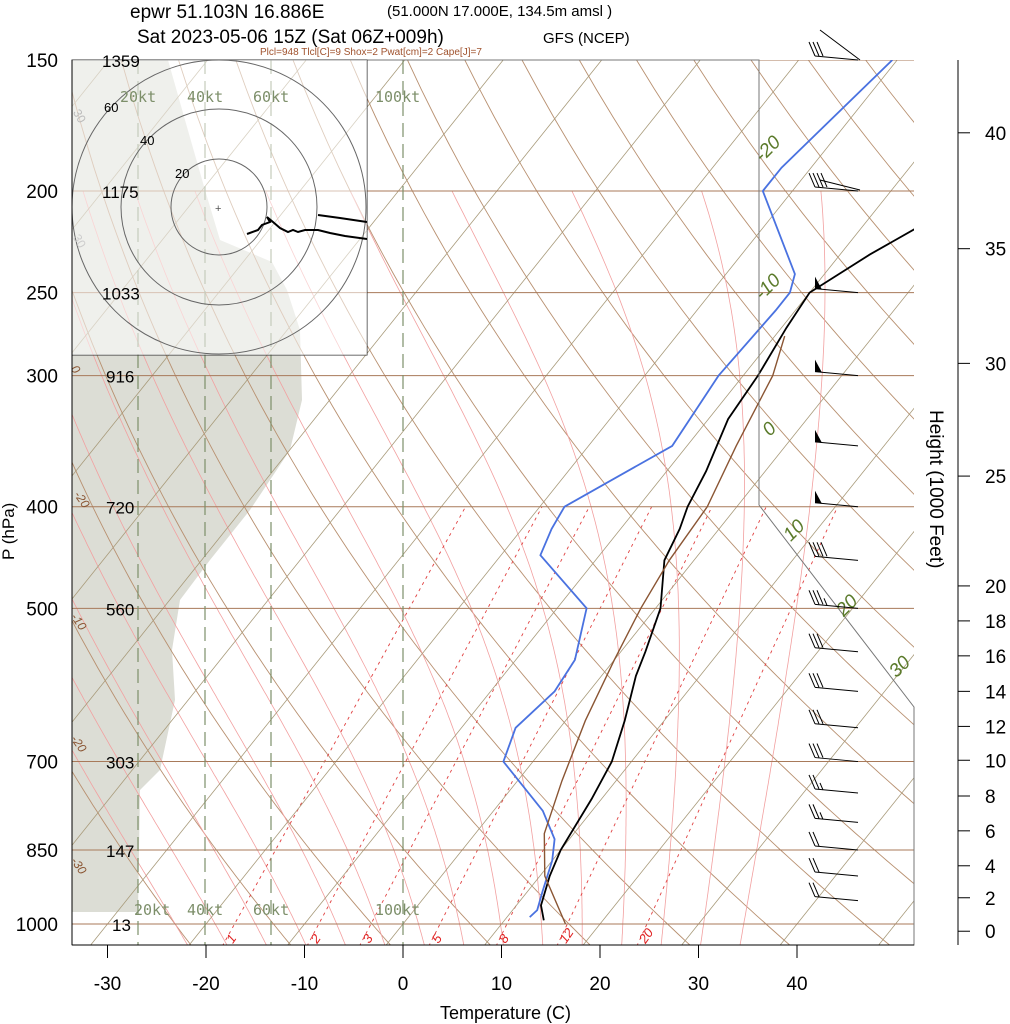  I want to click on hodograph-center-marker: +, so click(218, 209).